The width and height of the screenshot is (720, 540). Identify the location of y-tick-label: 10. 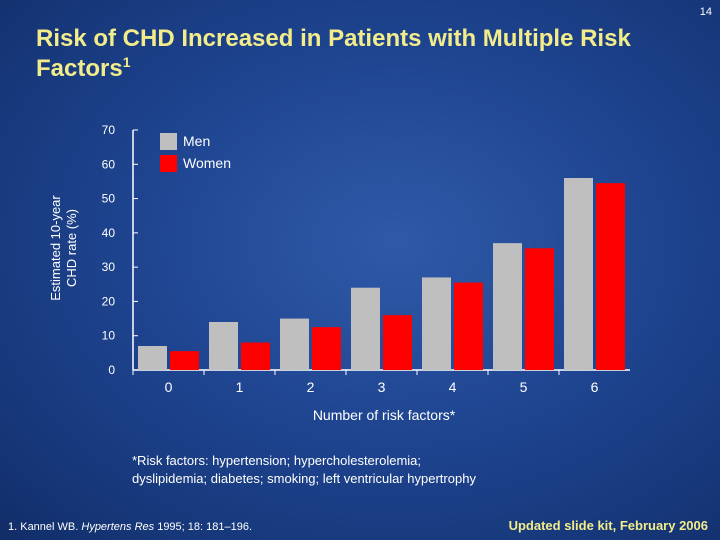
(109, 336).